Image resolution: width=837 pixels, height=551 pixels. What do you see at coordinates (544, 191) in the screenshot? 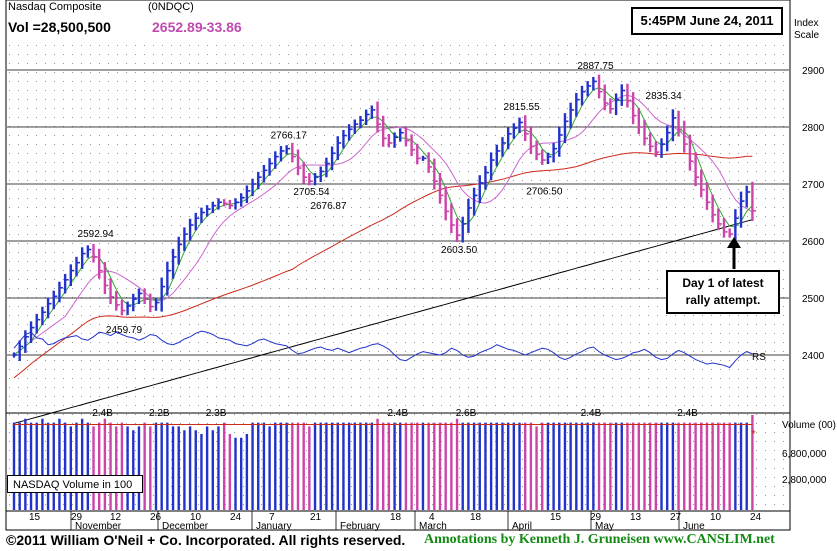
I see `price-label: 2706.50` at bounding box center [544, 191].